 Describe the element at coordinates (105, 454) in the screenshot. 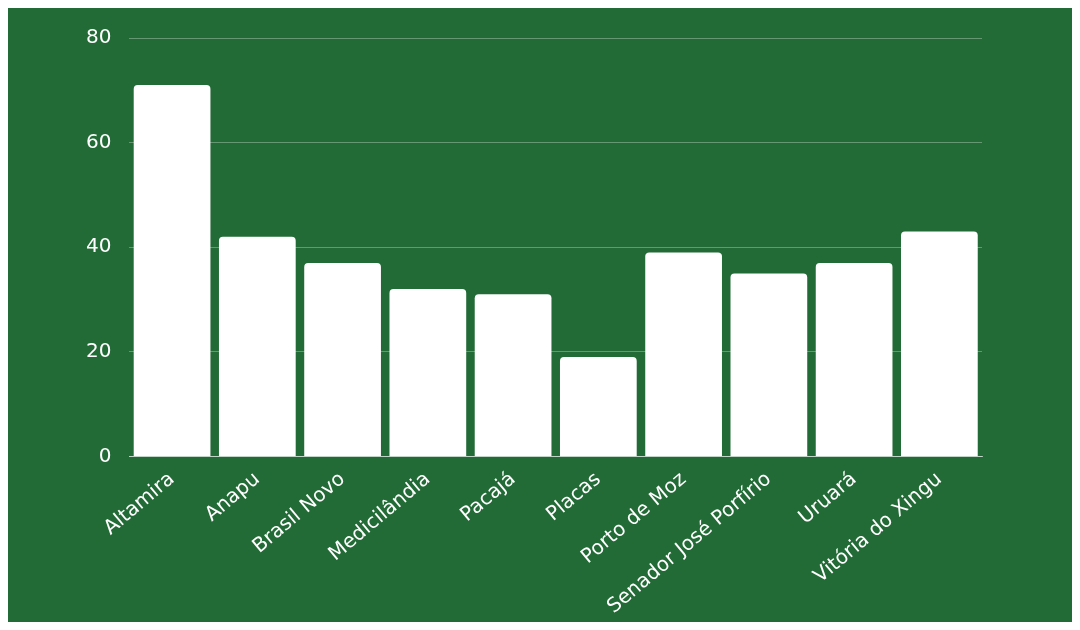

I see `y-tick-label: 0` at that location.